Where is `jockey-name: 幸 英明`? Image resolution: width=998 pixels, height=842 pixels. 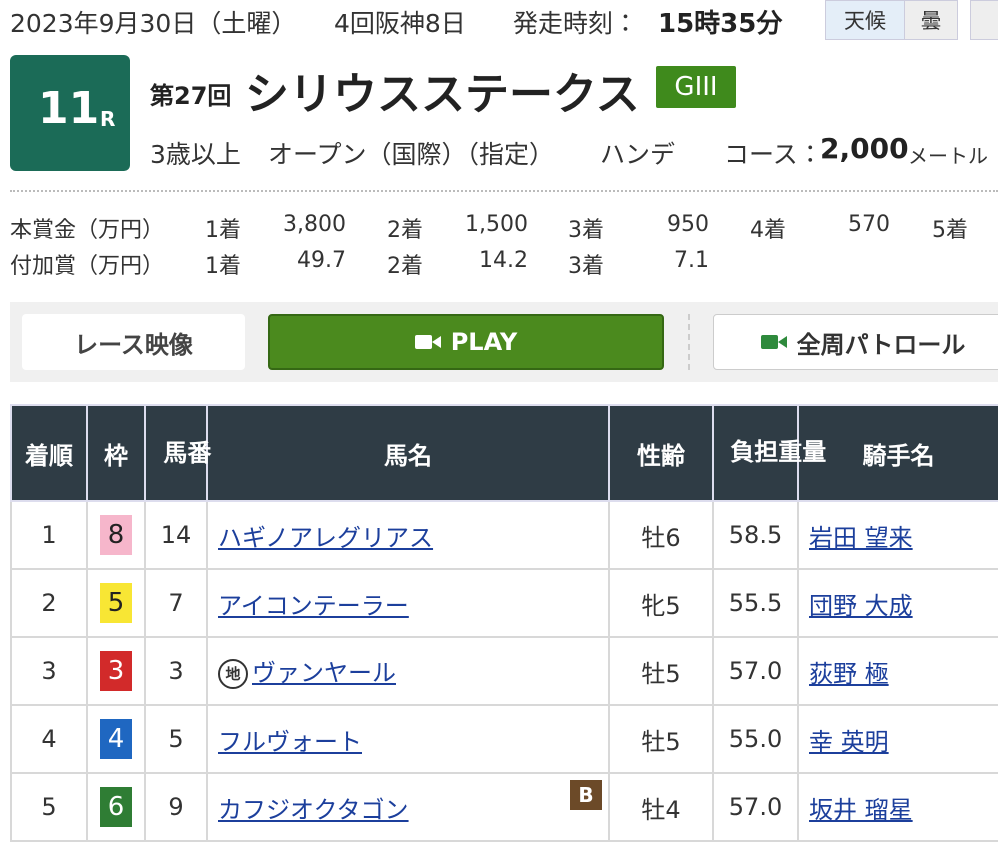
jockey-name: 幸 英明 is located at coordinates (849, 741).